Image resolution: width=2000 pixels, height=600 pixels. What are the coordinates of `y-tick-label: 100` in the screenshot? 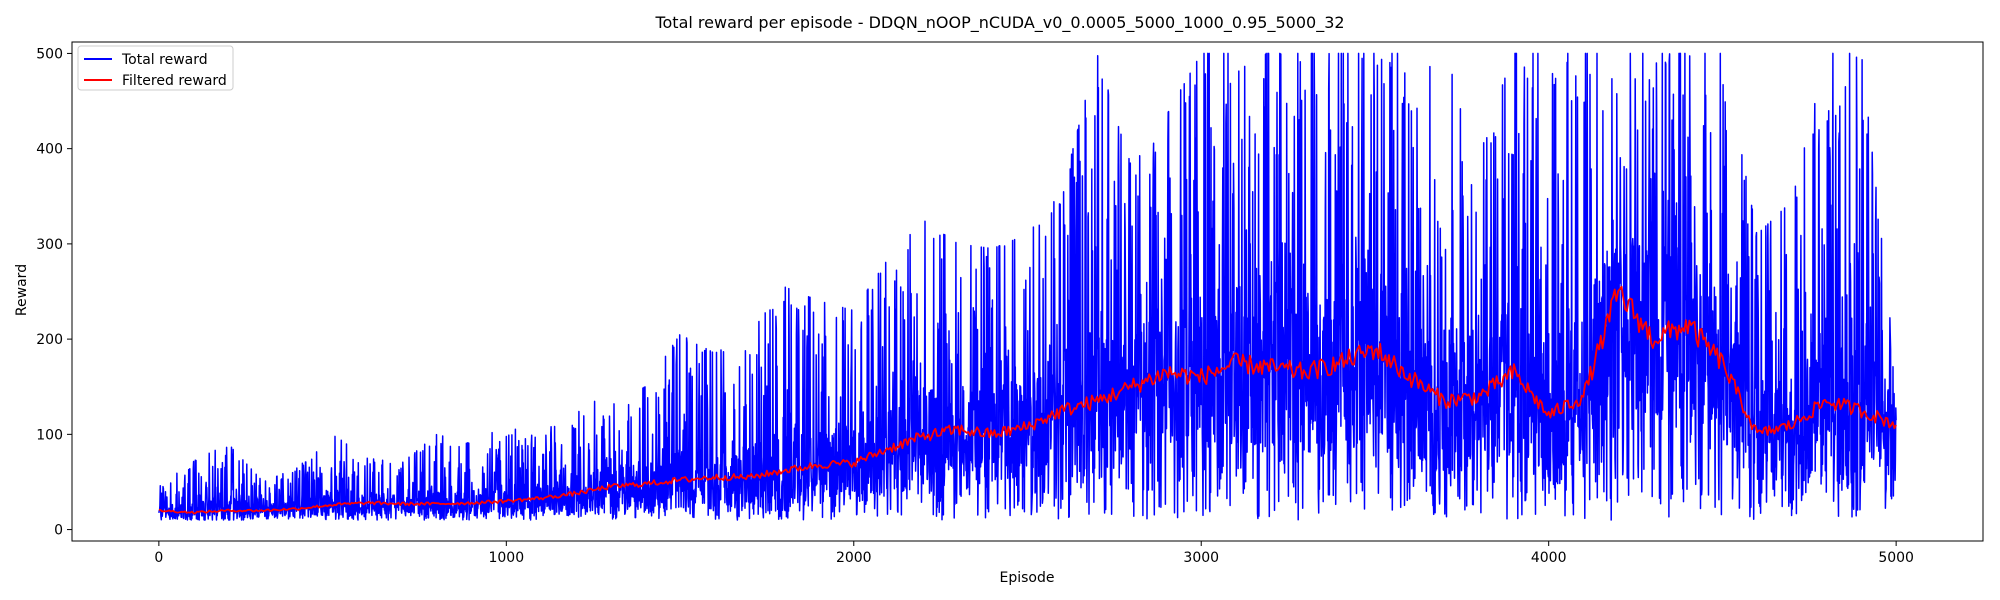 It's located at (49, 435).